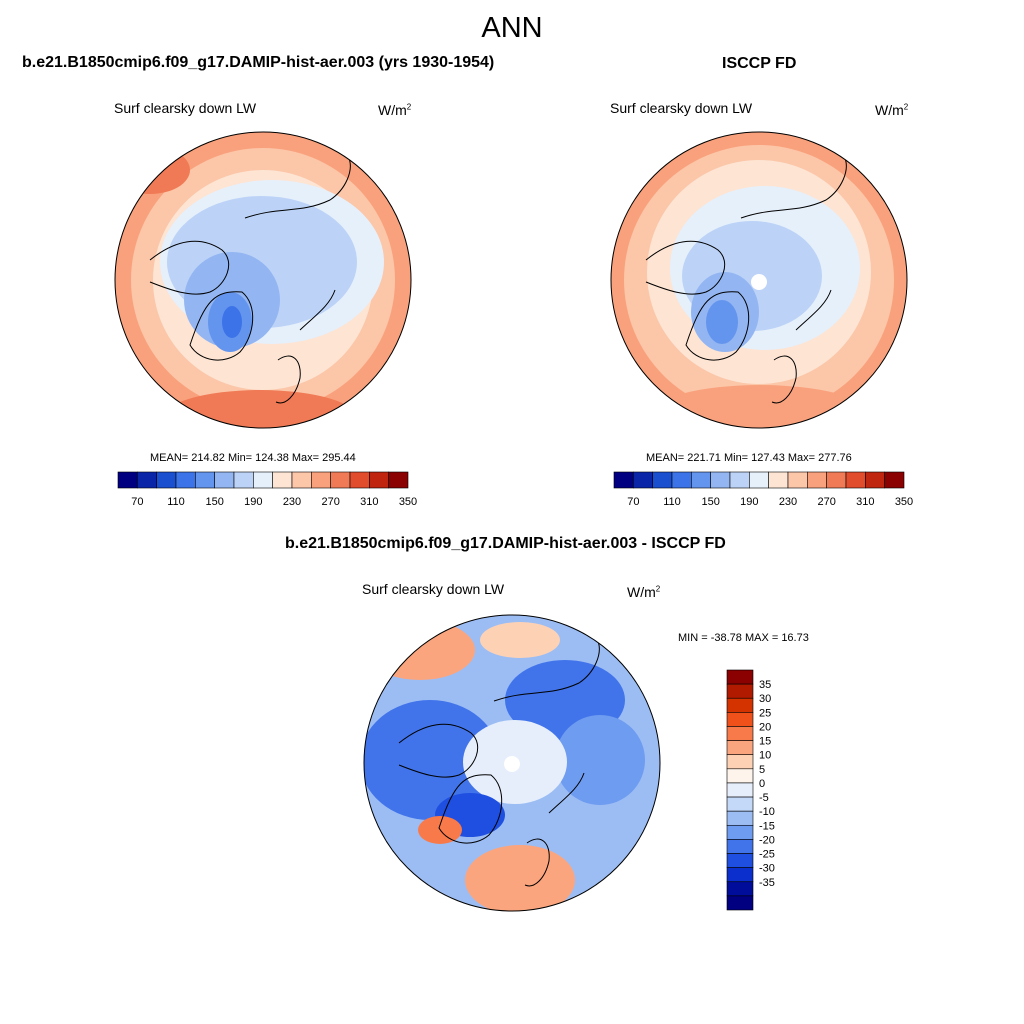 This screenshot has width=1024, height=1024. Describe the element at coordinates (420, 650) in the screenshot. I see `map-3-warm-north` at that location.